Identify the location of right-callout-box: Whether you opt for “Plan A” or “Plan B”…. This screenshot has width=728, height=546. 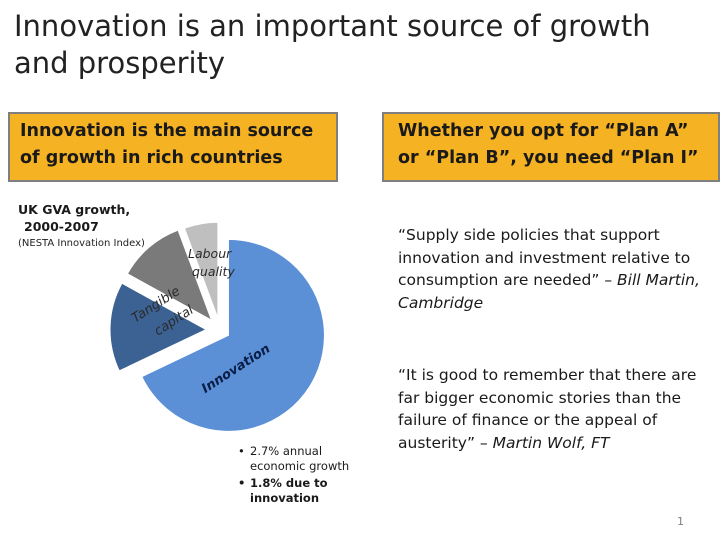
(551, 147).